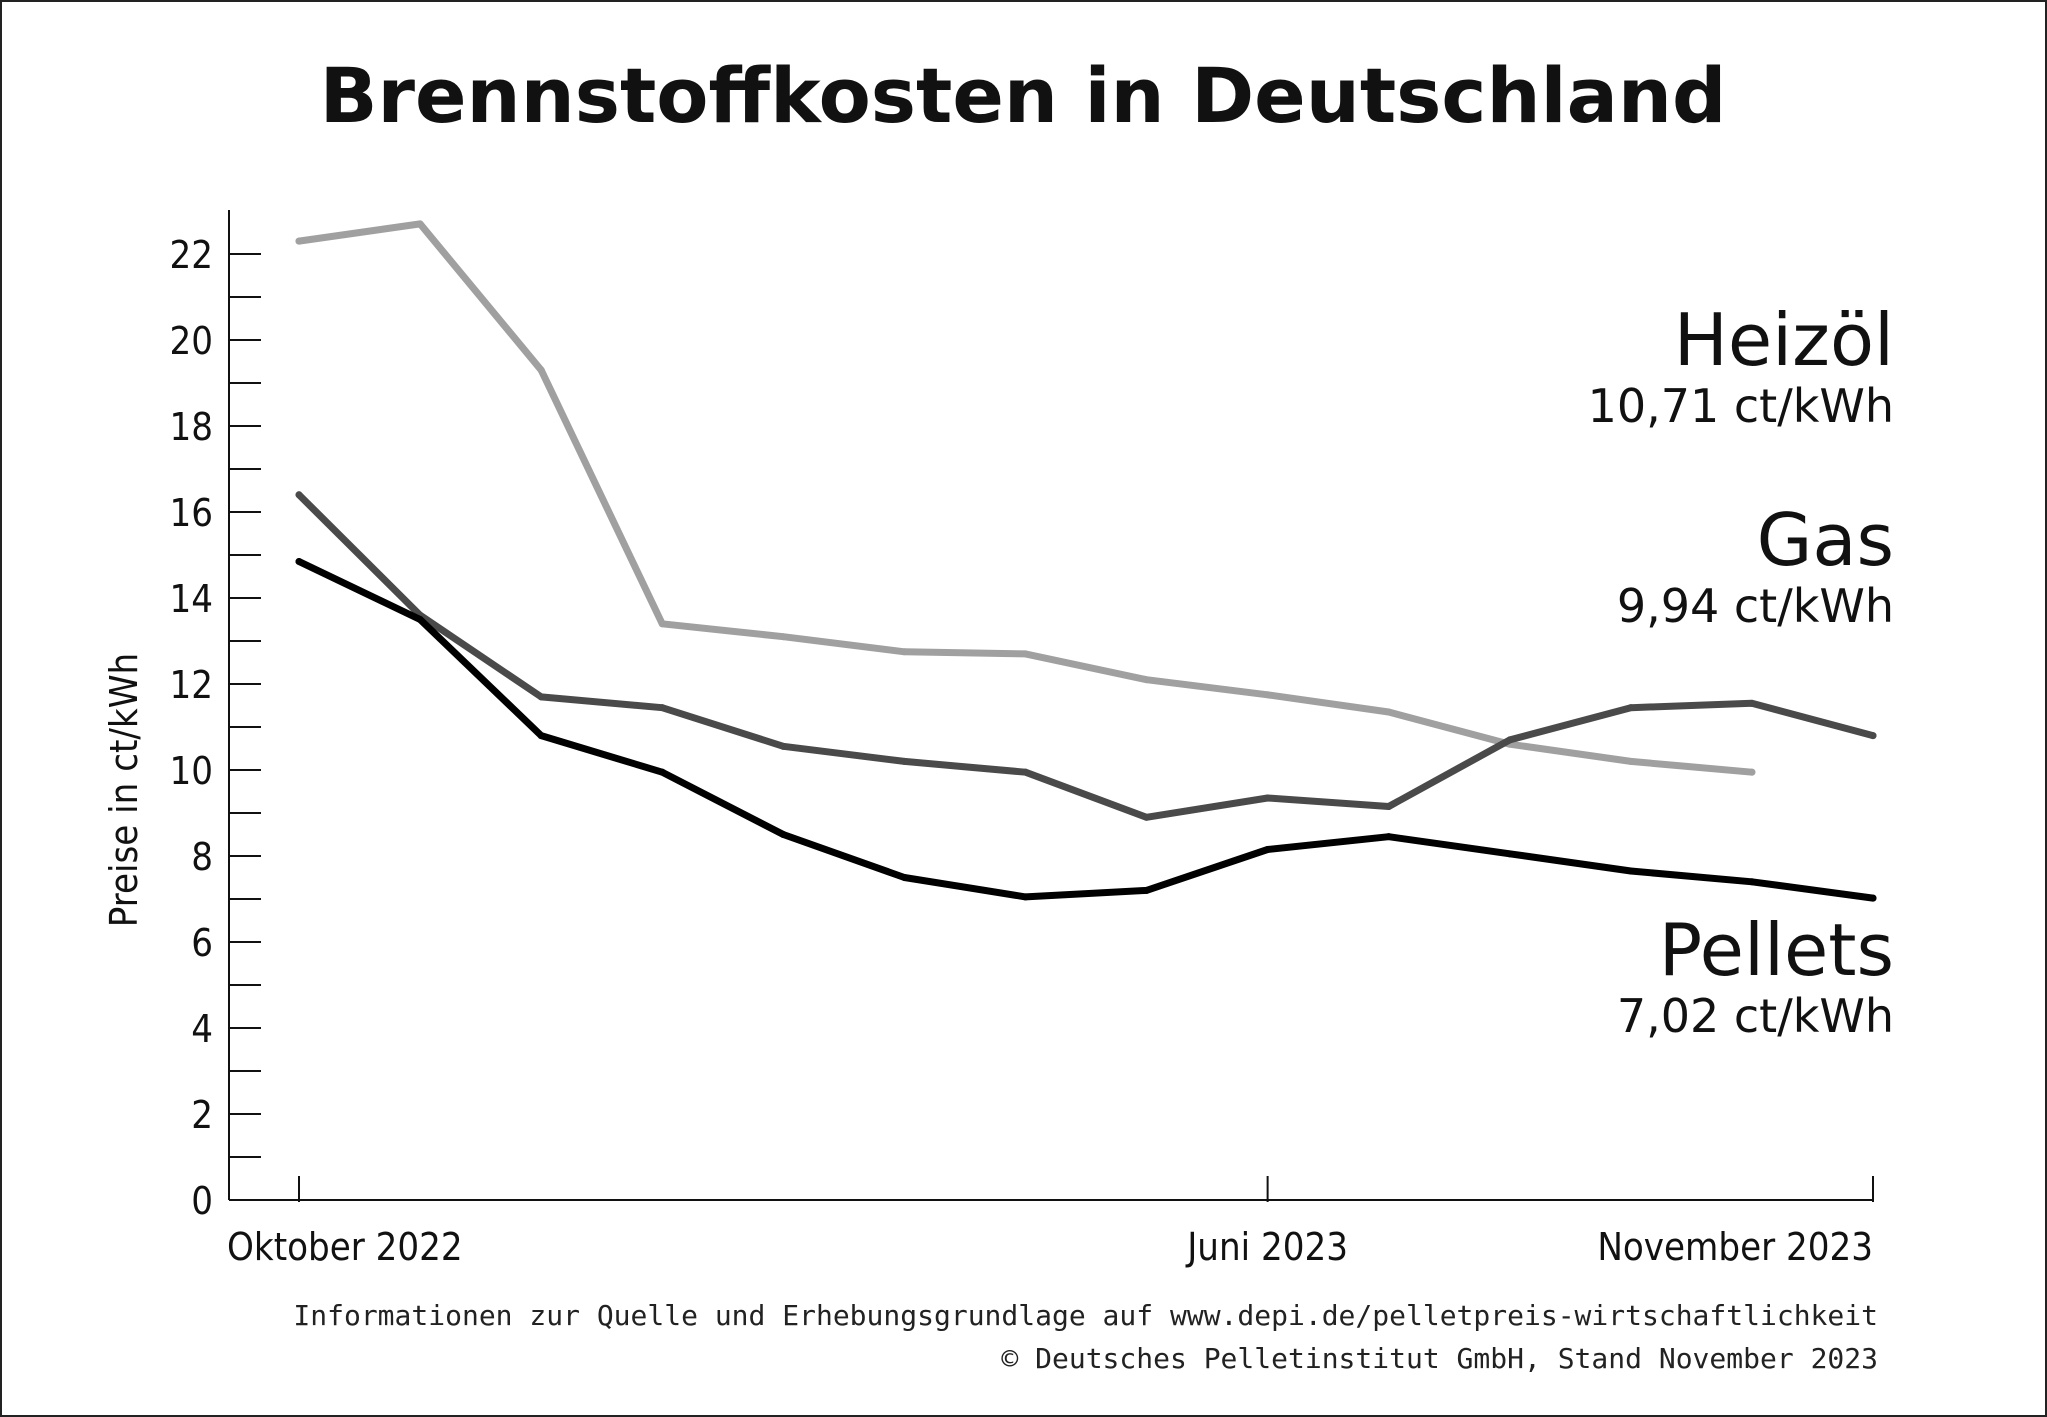 This screenshot has height=1417, width=2047. I want to click on series-value-label: 7,02 ct/kWh, so click(1755, 1016).